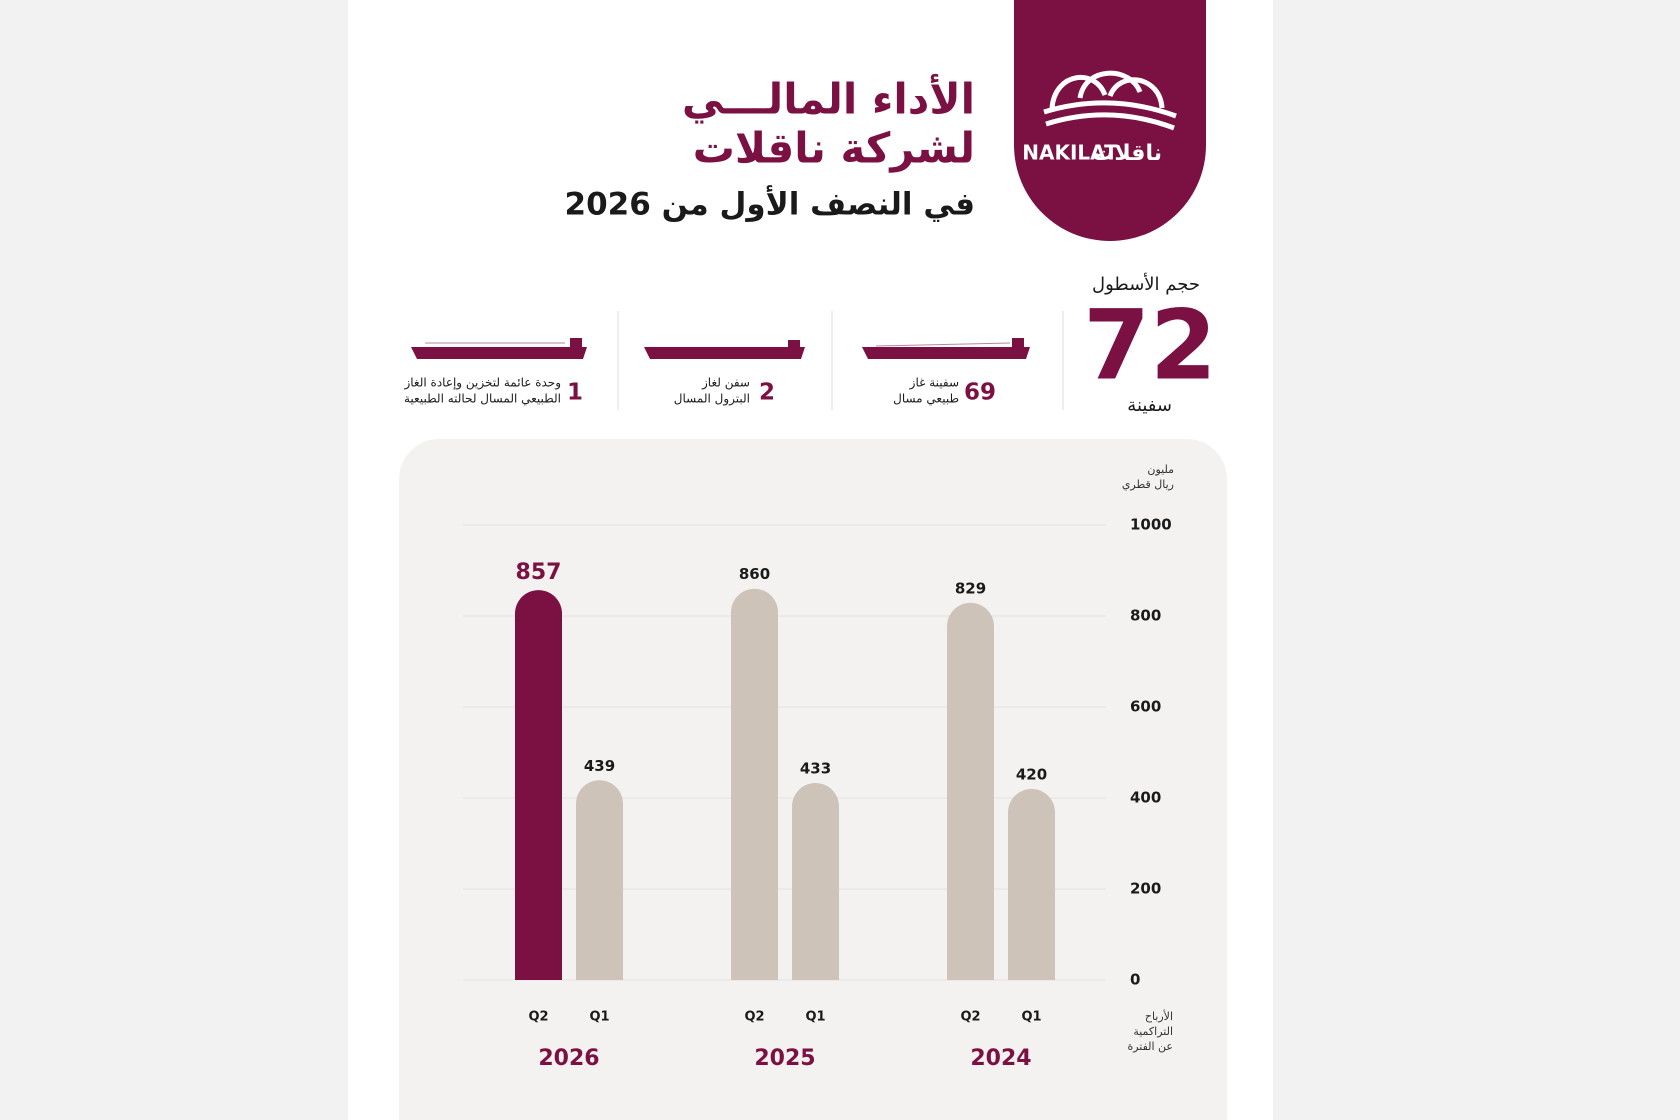  Describe the element at coordinates (539, 572) in the screenshot. I see `value-label: 857` at that location.